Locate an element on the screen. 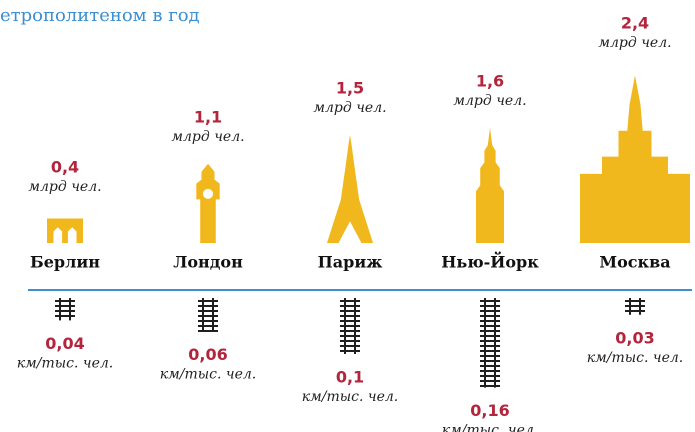  title: етрополитеном в год is located at coordinates (100, 15).